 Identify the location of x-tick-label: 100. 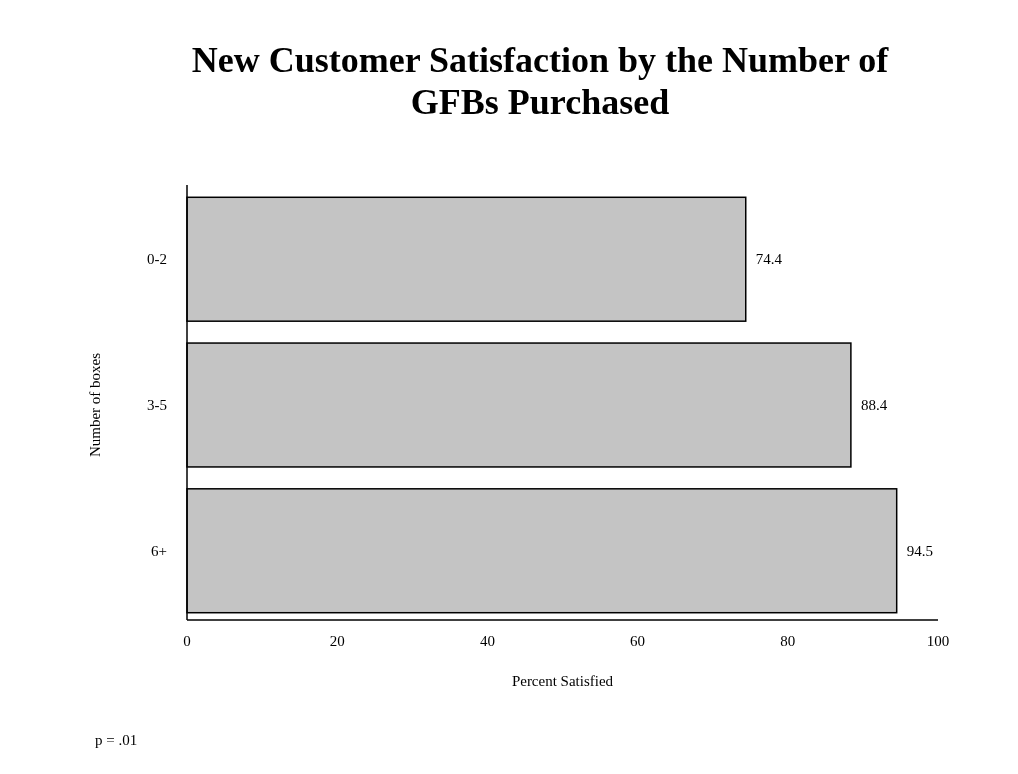
(938, 641).